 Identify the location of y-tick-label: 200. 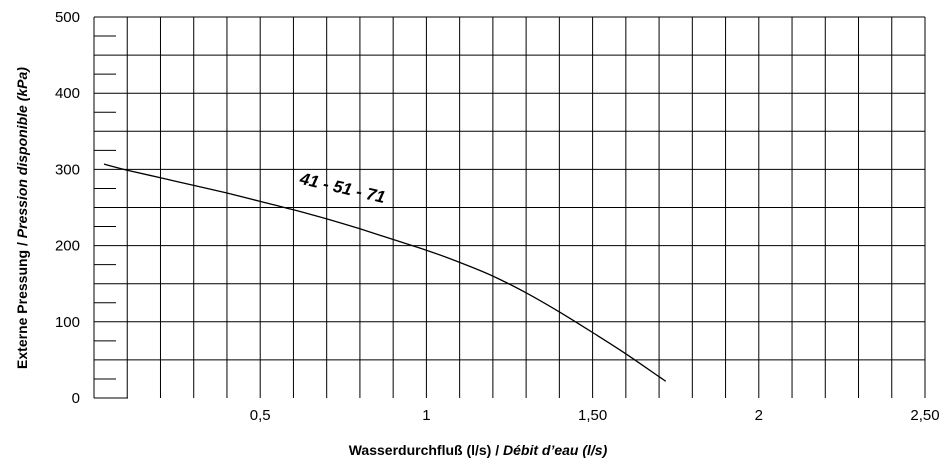
(67, 246).